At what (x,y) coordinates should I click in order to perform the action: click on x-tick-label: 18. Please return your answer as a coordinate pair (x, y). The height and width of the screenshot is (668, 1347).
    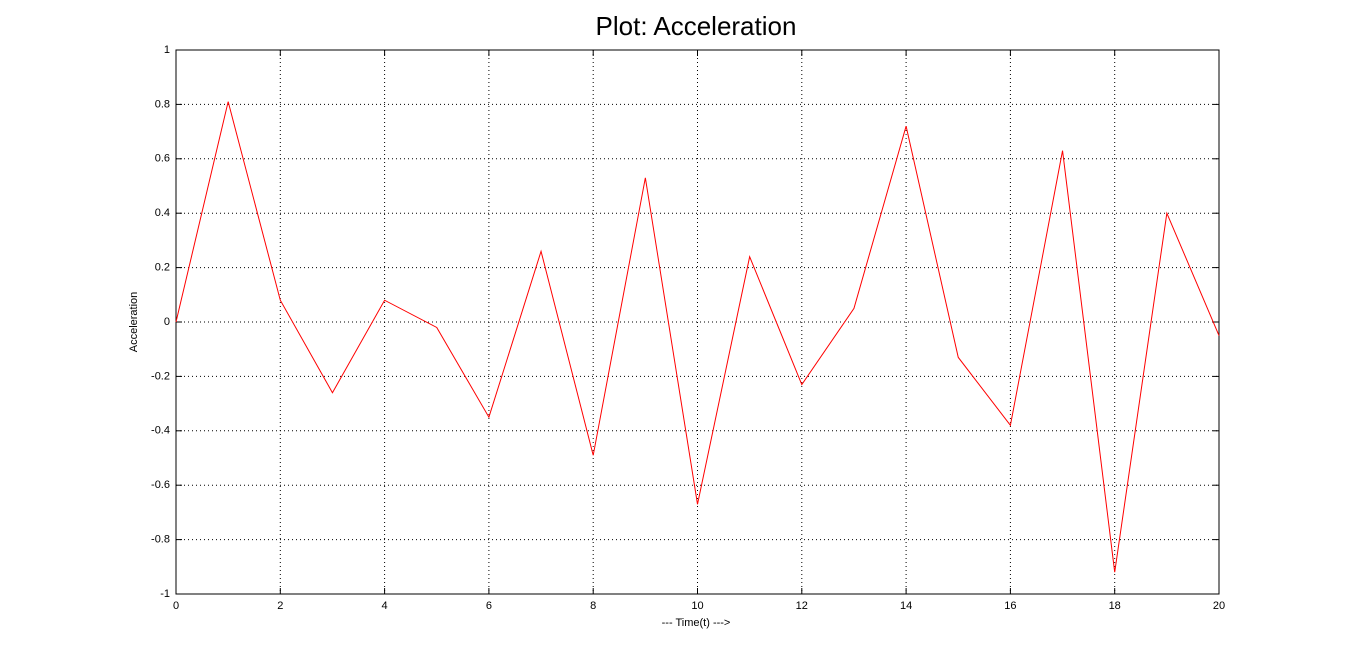
    Looking at the image, I should click on (1115, 606).